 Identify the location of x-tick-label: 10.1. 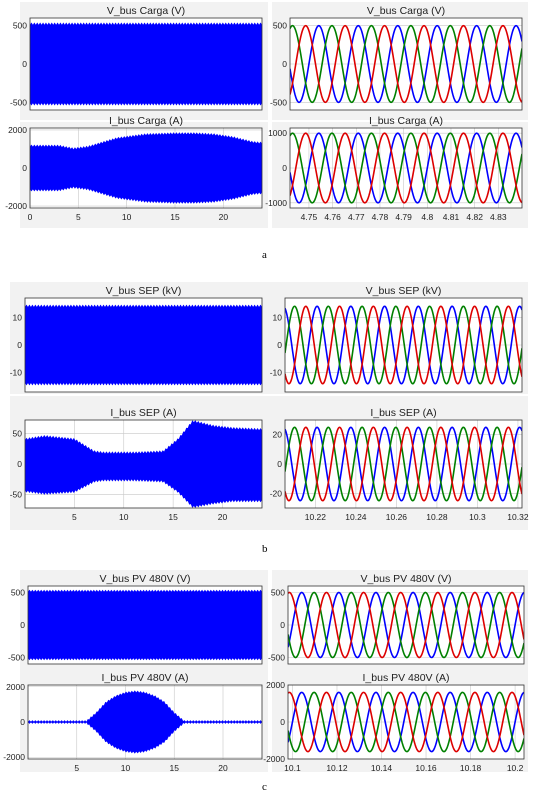
(292, 768).